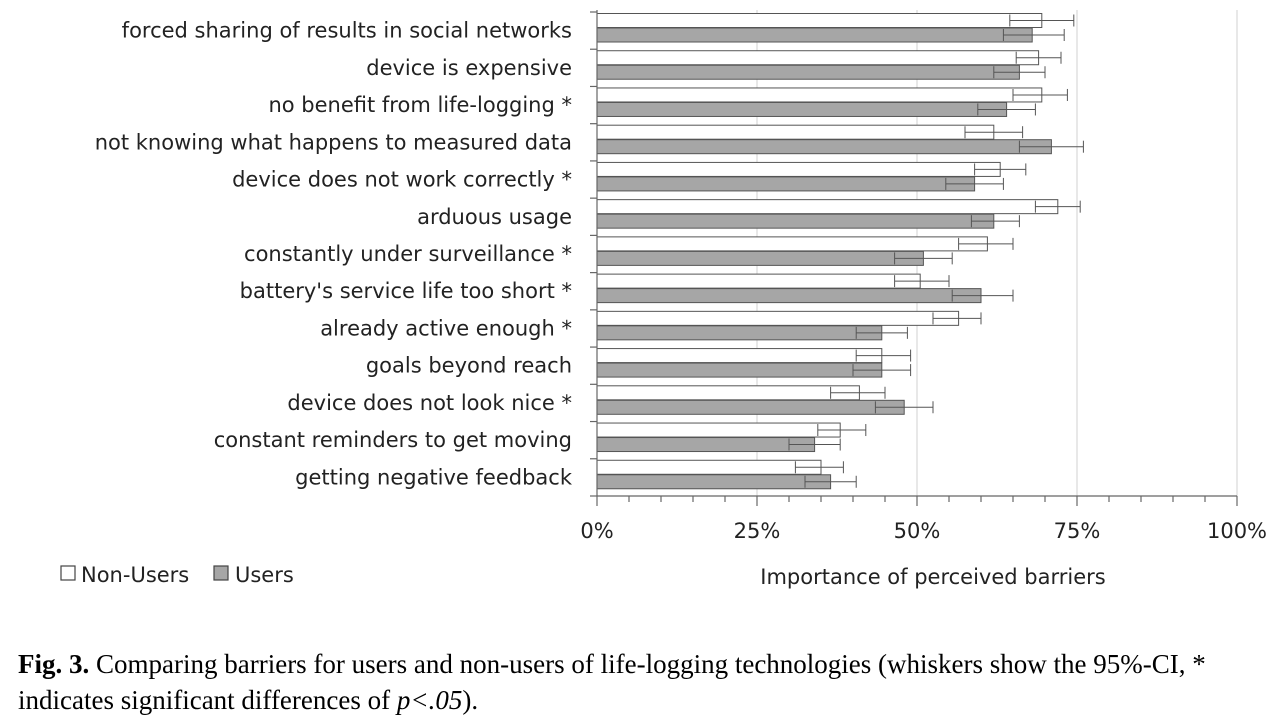 Image resolution: width=1276 pixels, height=728 pixels. I want to click on legend-label-users: Users, so click(264, 575).